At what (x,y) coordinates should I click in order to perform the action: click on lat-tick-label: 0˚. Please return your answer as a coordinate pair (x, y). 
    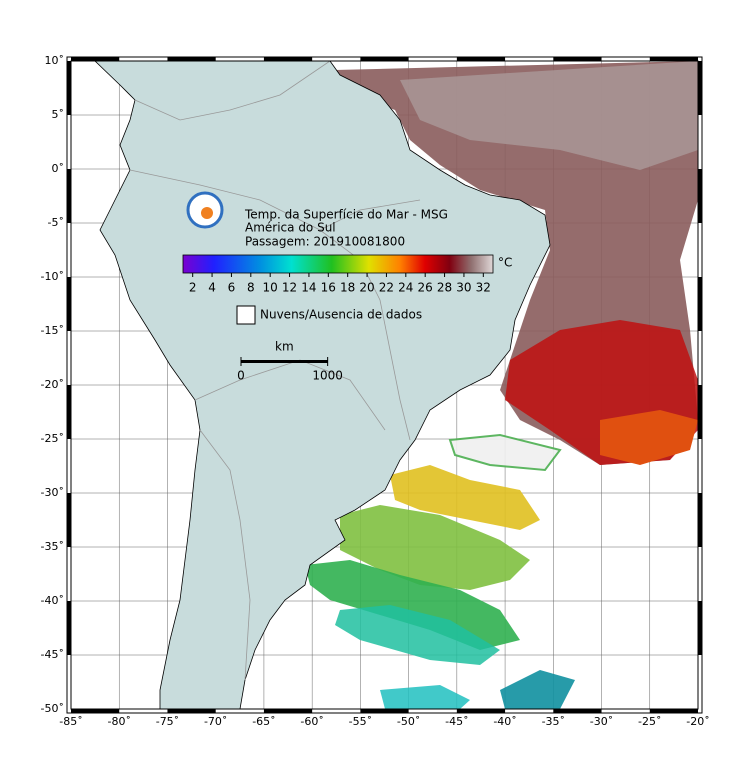
    Looking at the image, I should click on (58, 168).